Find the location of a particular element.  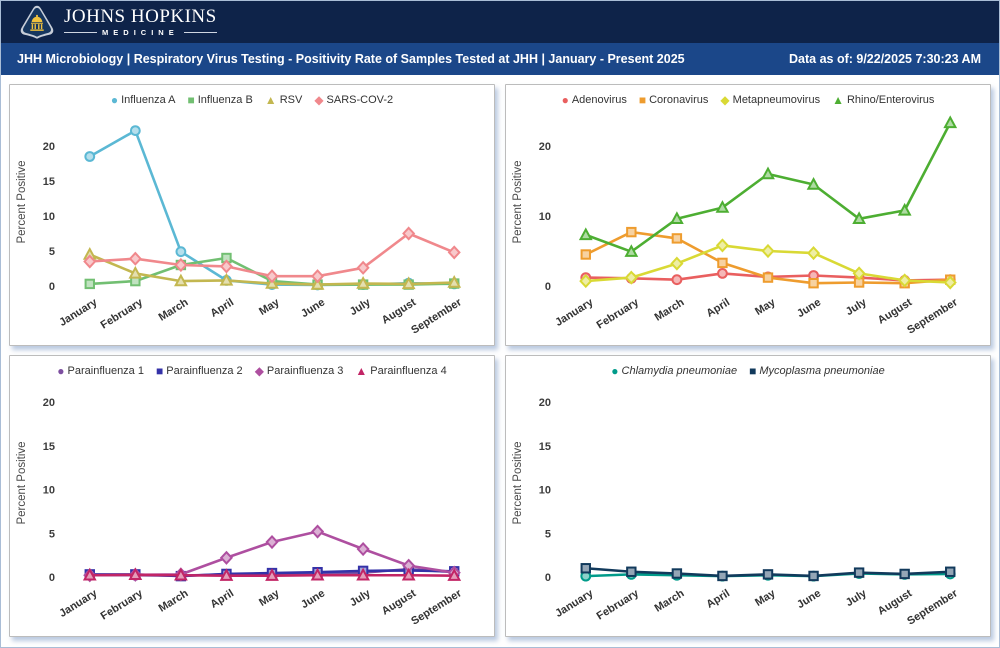

y-axis-tick: 5 is located at coordinates (52, 252).